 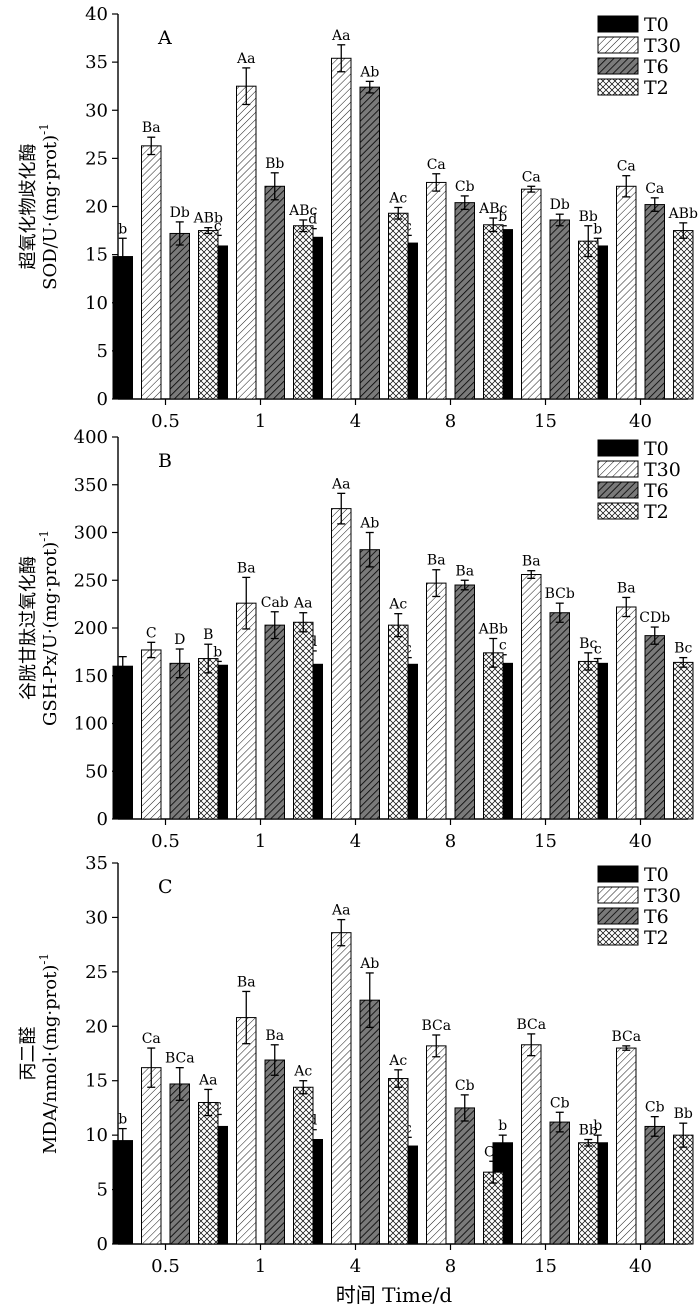 I want to click on significance-label: ABc, so click(x=302, y=211).